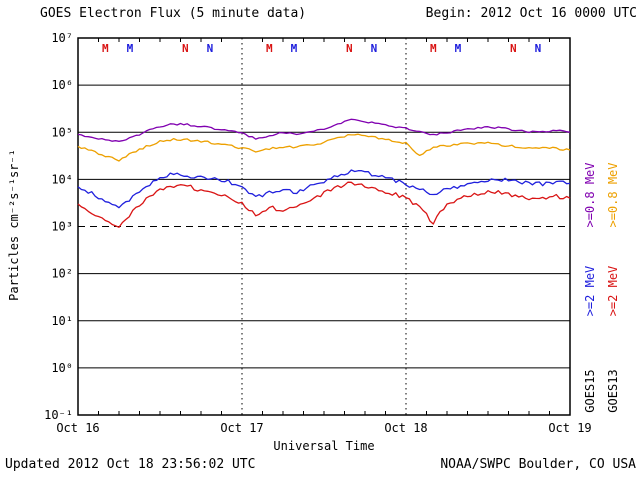 This screenshot has height=480, width=640. Describe the element at coordinates (590, 195) in the screenshot. I see `legend-goes15-e08-label: >=0.8 MeV` at that location.